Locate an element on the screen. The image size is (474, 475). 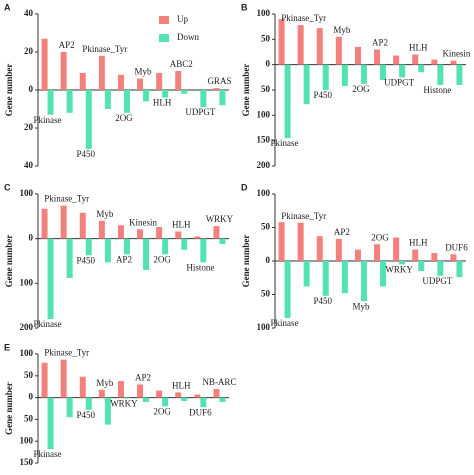
legend-label: Down is located at coordinates (188, 37).